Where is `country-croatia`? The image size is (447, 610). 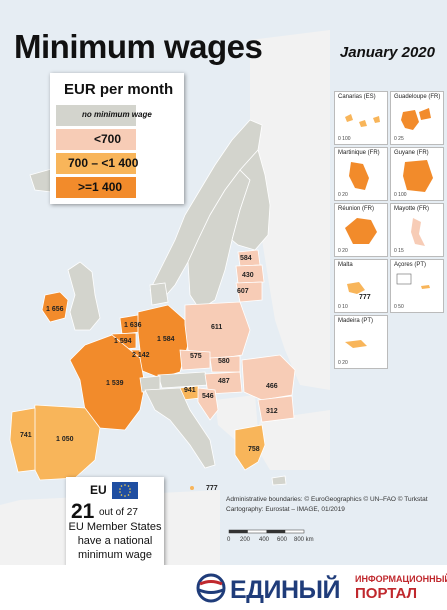
country-croatia is located at coordinates (208, 404).